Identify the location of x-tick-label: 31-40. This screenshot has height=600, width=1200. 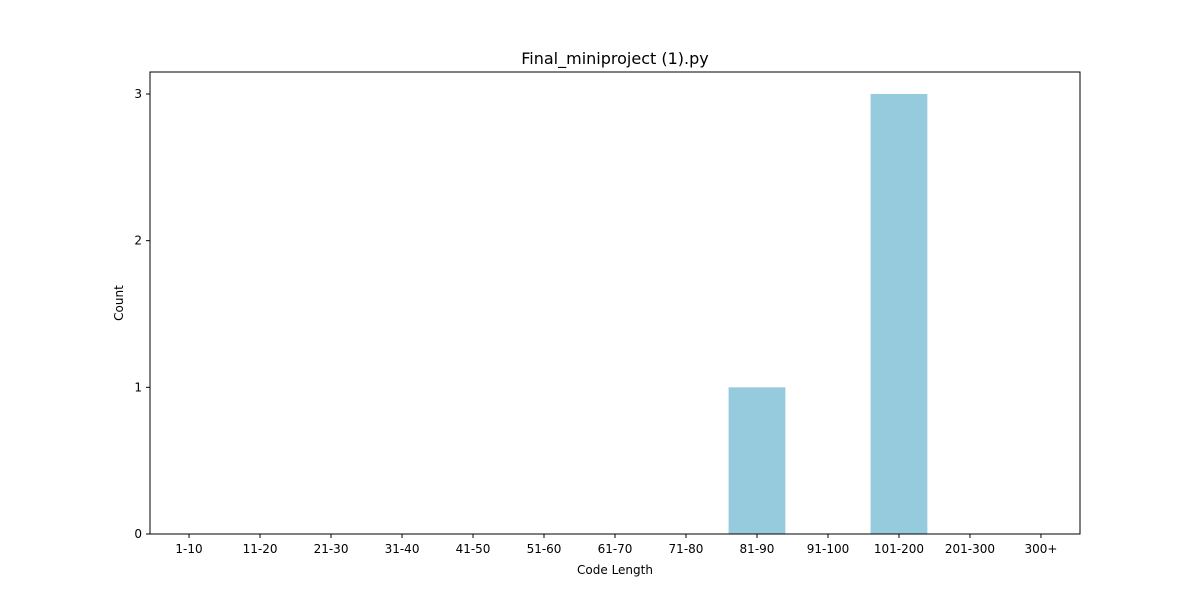
(402, 549).